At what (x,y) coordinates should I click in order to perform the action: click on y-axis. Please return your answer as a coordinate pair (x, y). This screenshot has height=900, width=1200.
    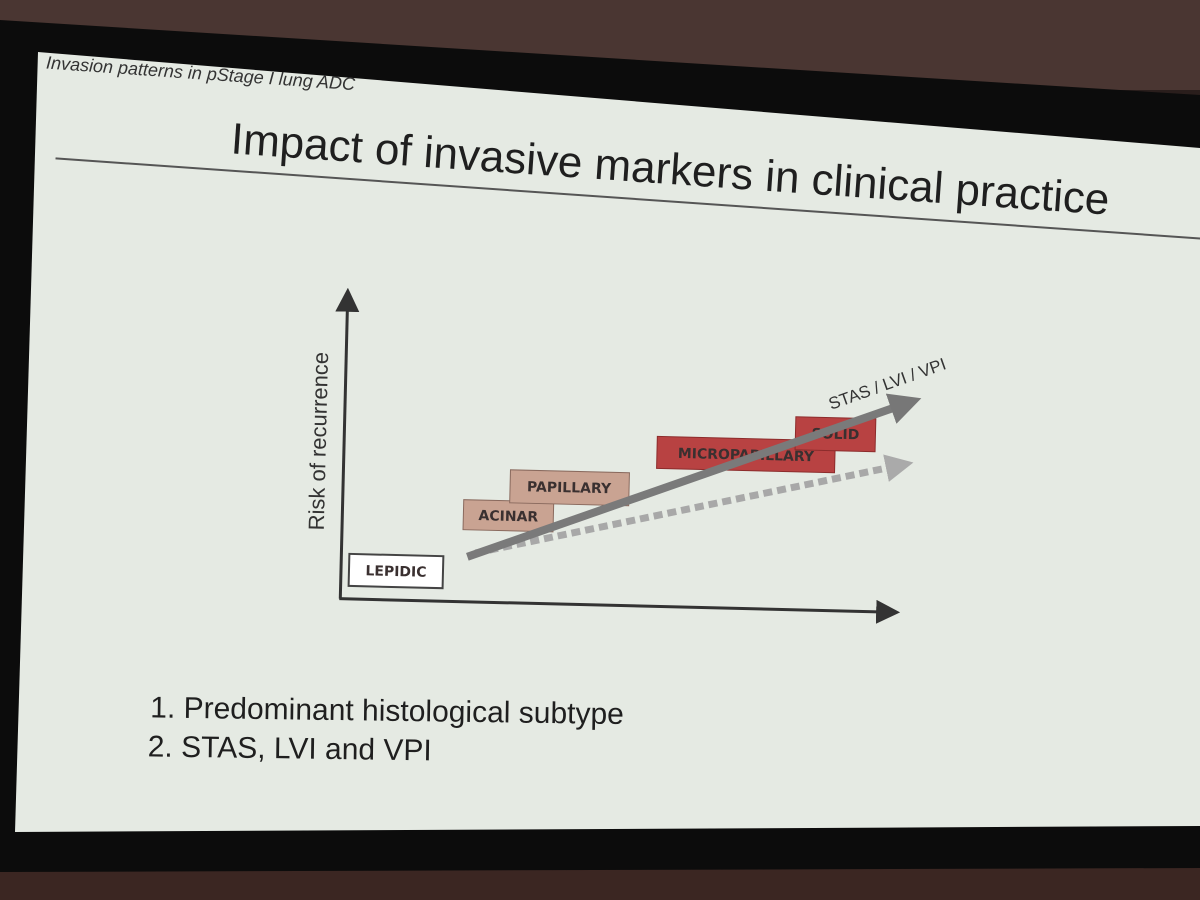
    Looking at the image, I should click on (347, 443).